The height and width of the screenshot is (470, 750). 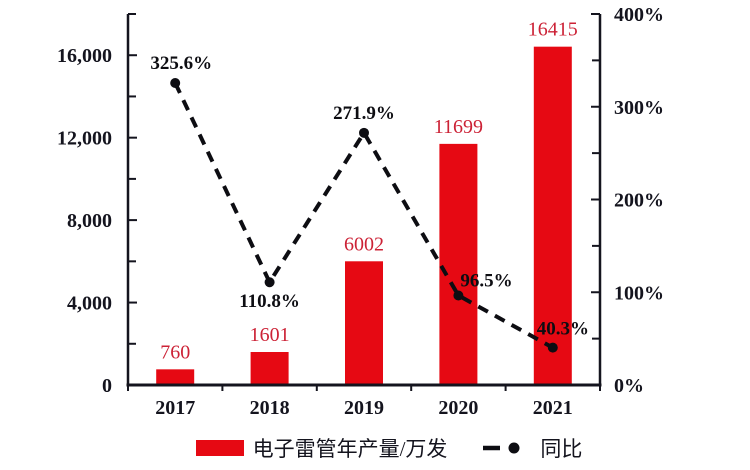 What do you see at coordinates (364, 323) in the screenshot?
I see `bar-2019` at bounding box center [364, 323].